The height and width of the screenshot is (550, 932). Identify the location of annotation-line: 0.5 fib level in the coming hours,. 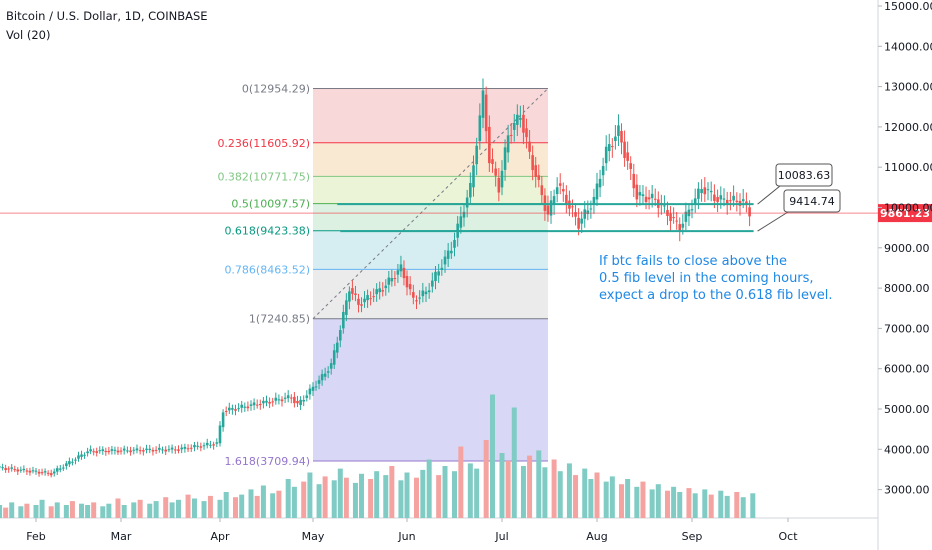
(706, 278).